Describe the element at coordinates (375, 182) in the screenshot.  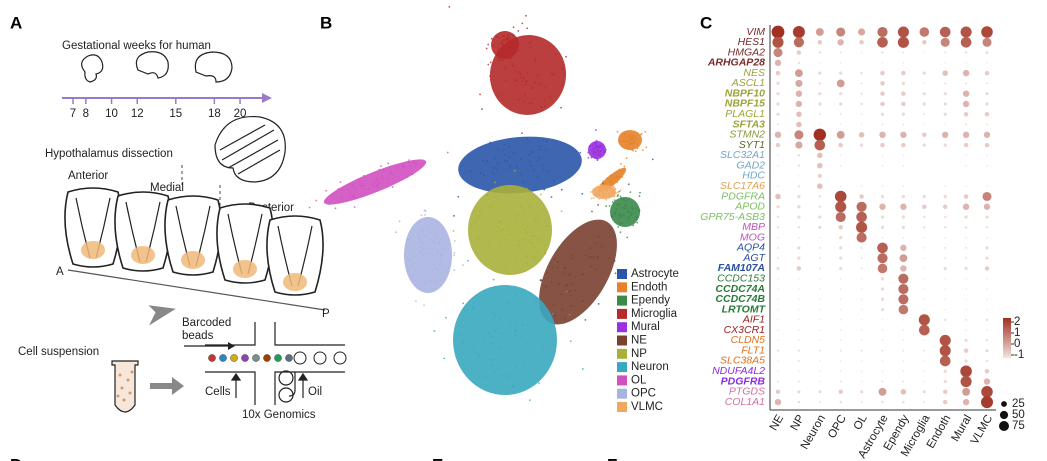
I see `cluster-body` at that location.